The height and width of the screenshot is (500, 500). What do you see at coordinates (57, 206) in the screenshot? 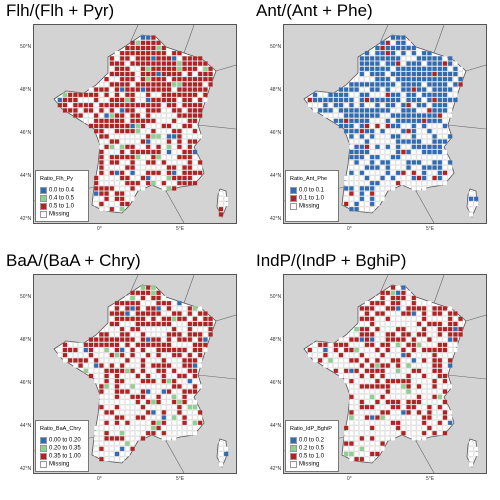
I see `legend-entry: 0.5 to 1.0` at bounding box center [57, 206].